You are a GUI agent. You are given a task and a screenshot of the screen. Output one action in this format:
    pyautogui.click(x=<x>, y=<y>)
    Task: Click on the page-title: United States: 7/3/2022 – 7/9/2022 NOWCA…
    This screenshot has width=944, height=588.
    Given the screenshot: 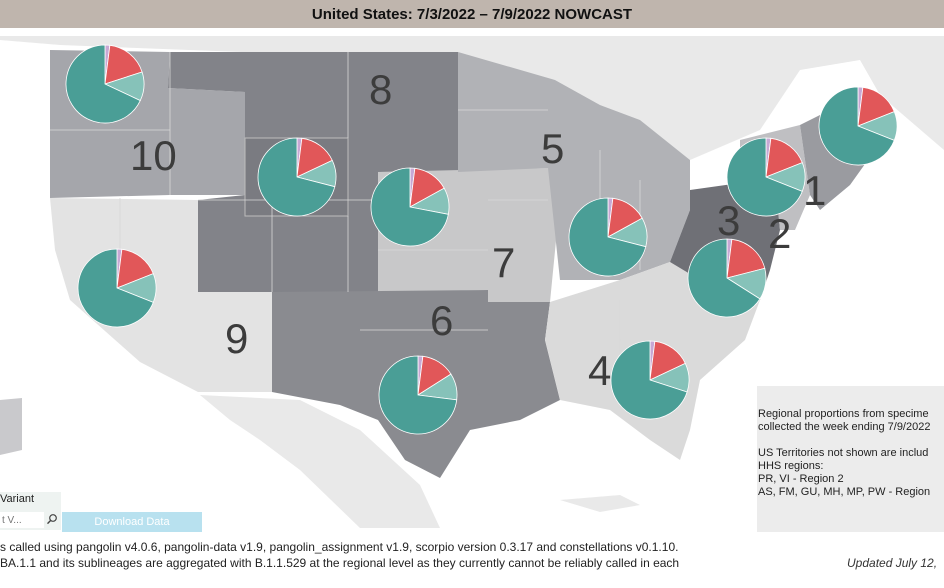 What is the action you would take?
    pyautogui.click(x=472, y=14)
    